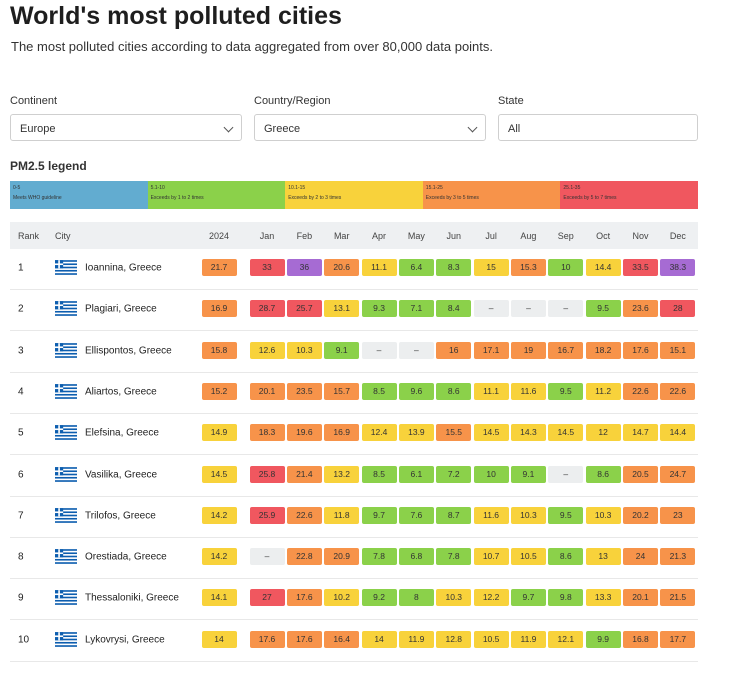 The height and width of the screenshot is (675, 747). I want to click on pm25-cell: 28, so click(678, 309).